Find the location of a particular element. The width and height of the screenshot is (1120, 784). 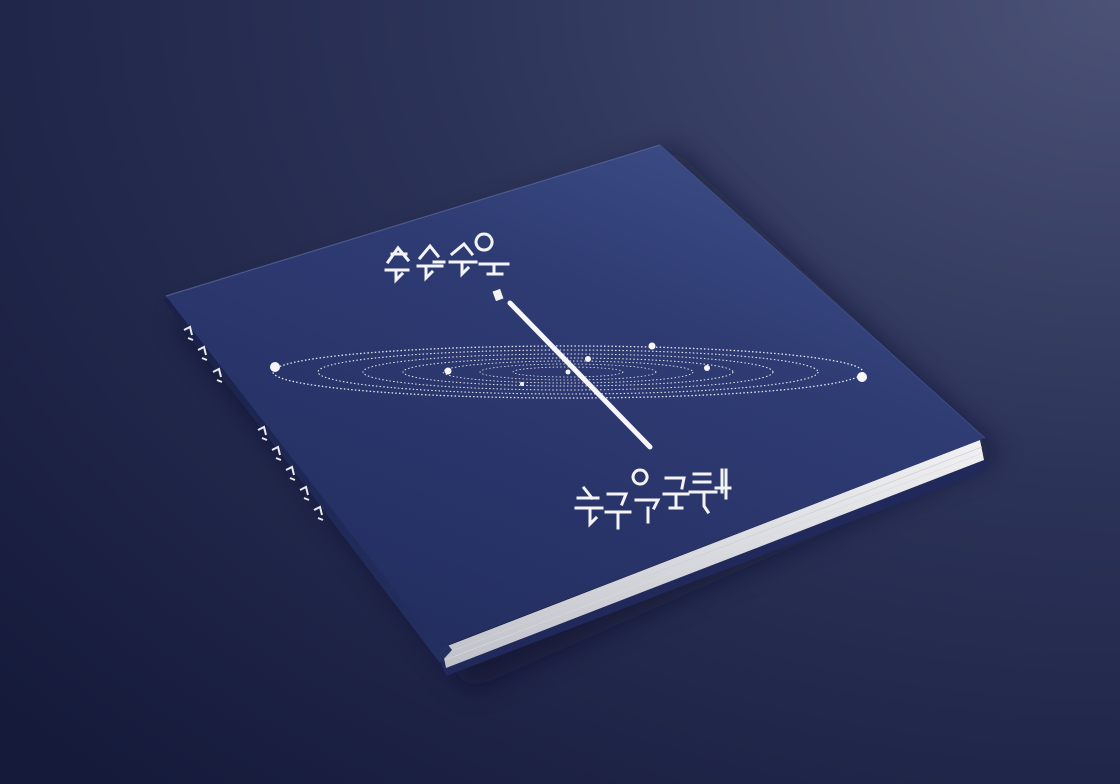

cover-title-top-mark is located at coordinates (447, 258).